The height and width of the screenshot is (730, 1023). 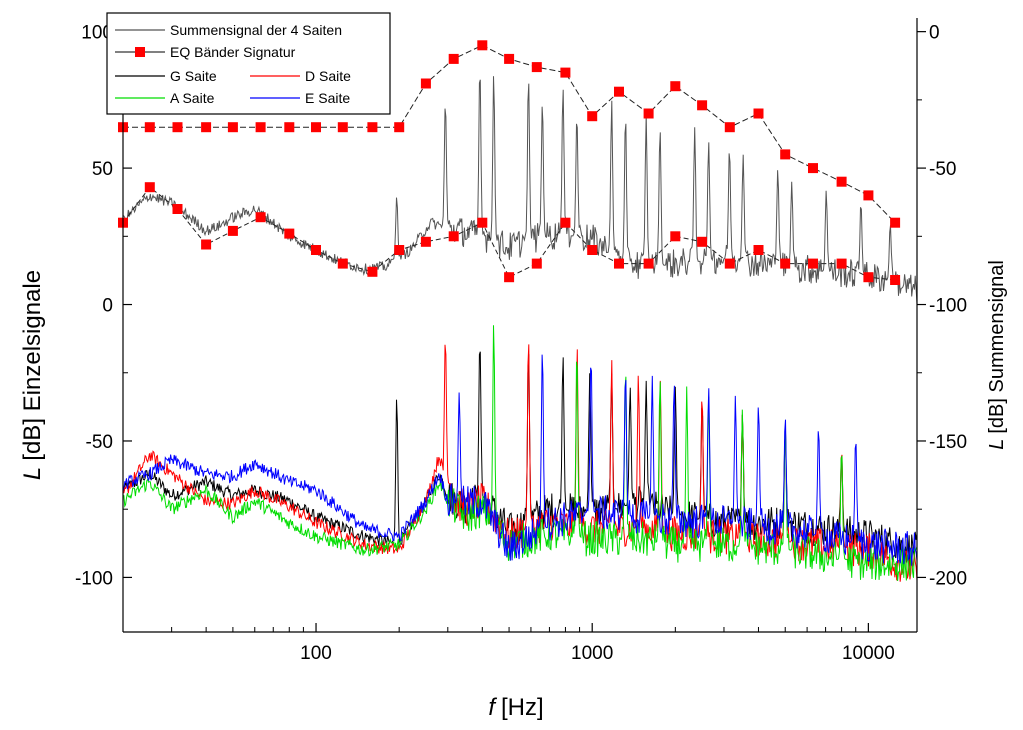 I want to click on y-left-tick-label: -100, so click(x=94, y=578).